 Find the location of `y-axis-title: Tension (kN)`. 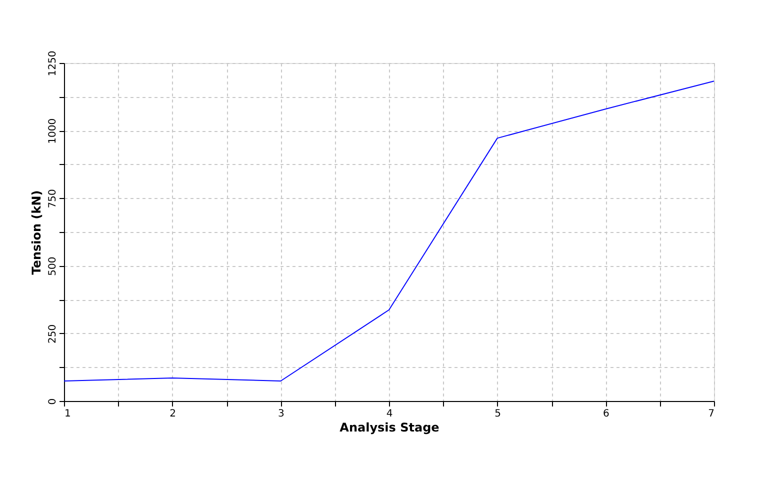

y-axis-title: Tension (kN) is located at coordinates (37, 232).